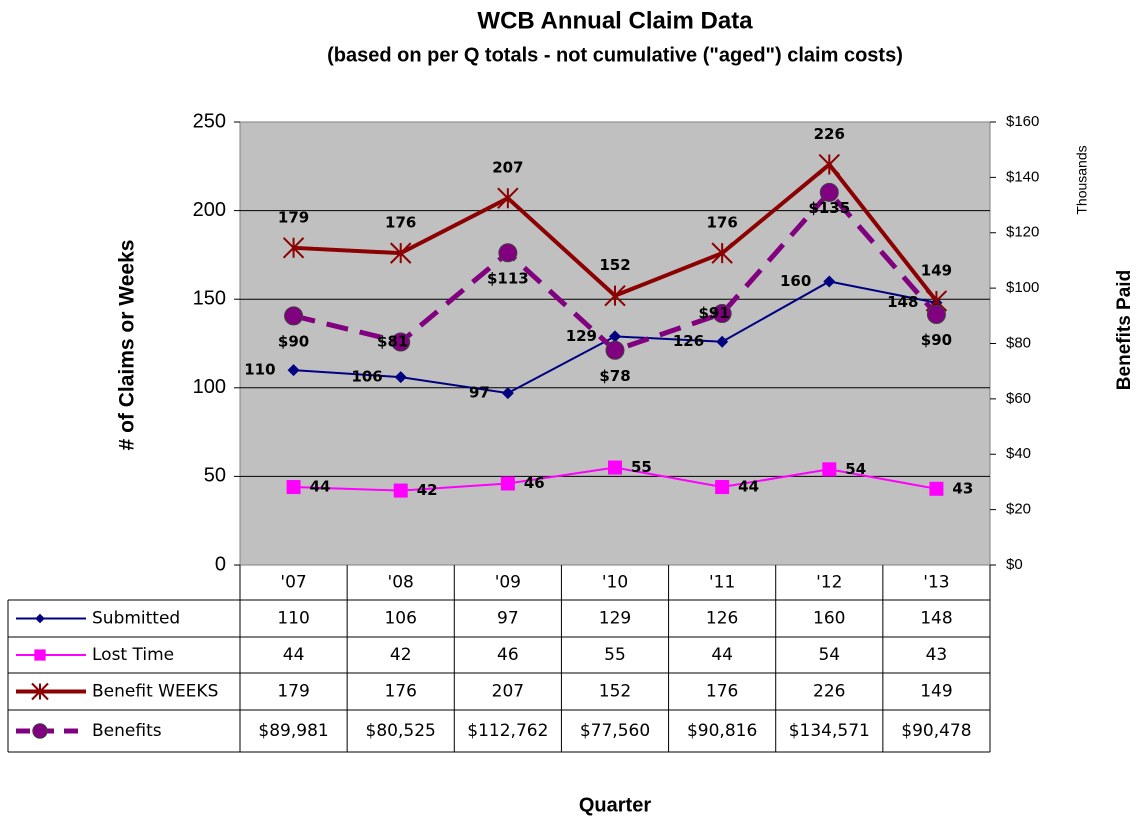  Describe the element at coordinates (615, 692) in the screenshot. I see `table-cell: 152` at that location.